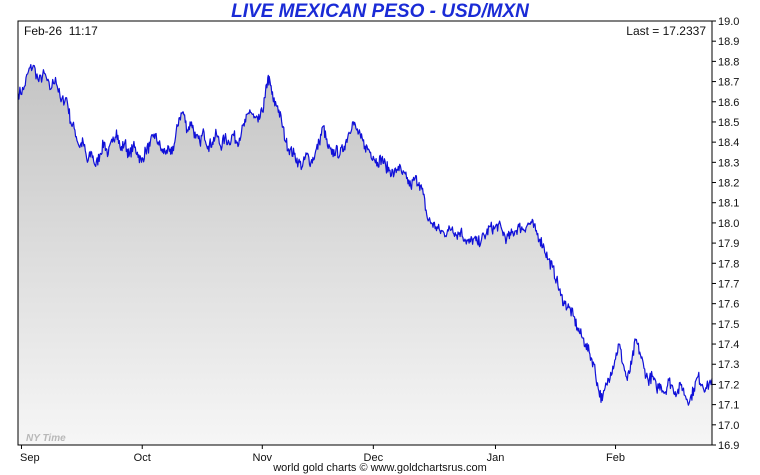 Image resolution: width=760 pixels, height=475 pixels. I want to click on x-tick-label: Jan, so click(496, 458).